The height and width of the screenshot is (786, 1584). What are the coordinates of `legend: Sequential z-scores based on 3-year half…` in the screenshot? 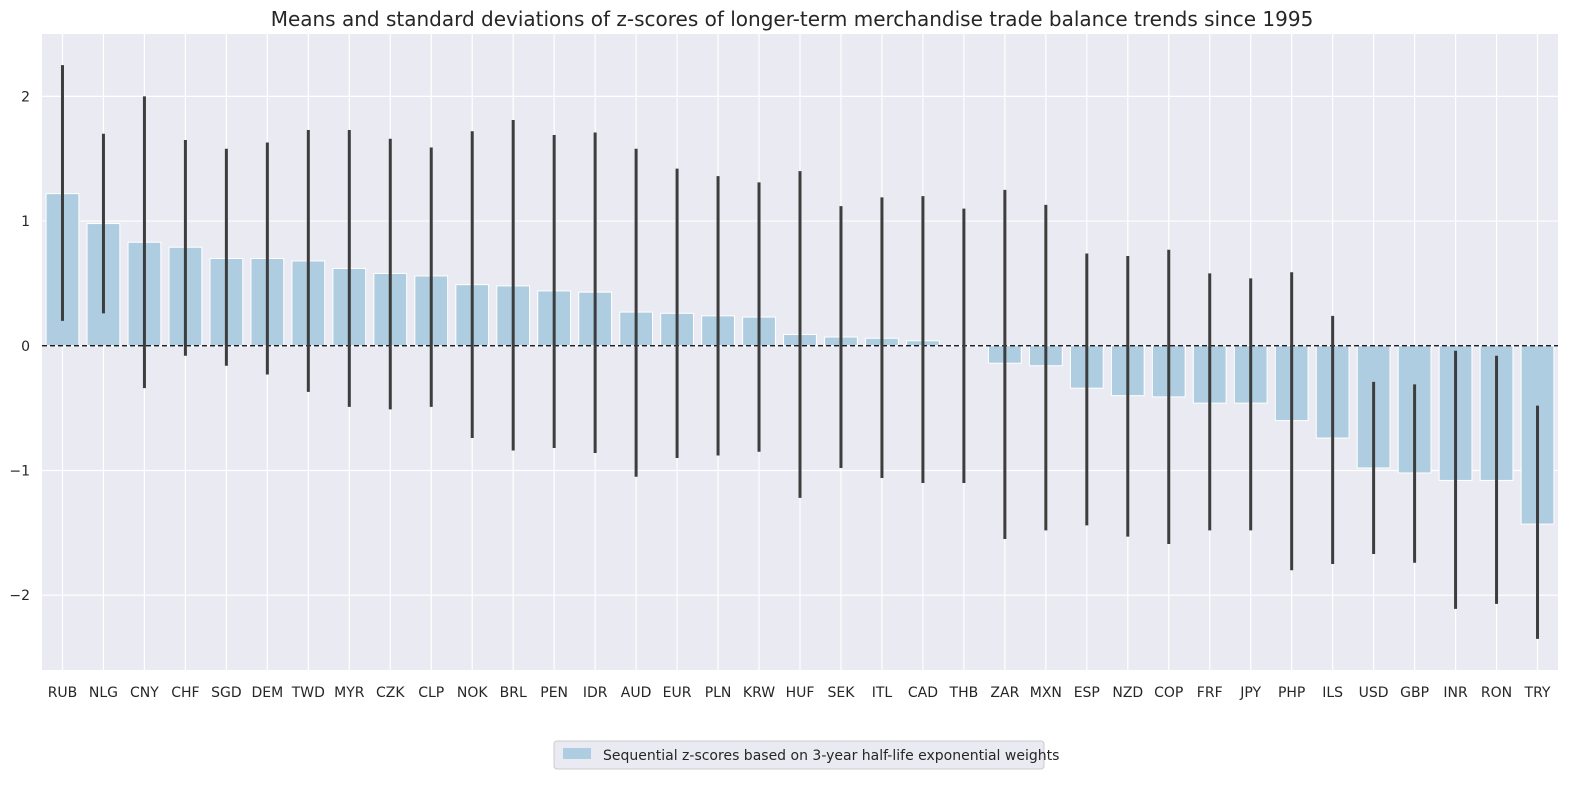 It's located at (806, 755).